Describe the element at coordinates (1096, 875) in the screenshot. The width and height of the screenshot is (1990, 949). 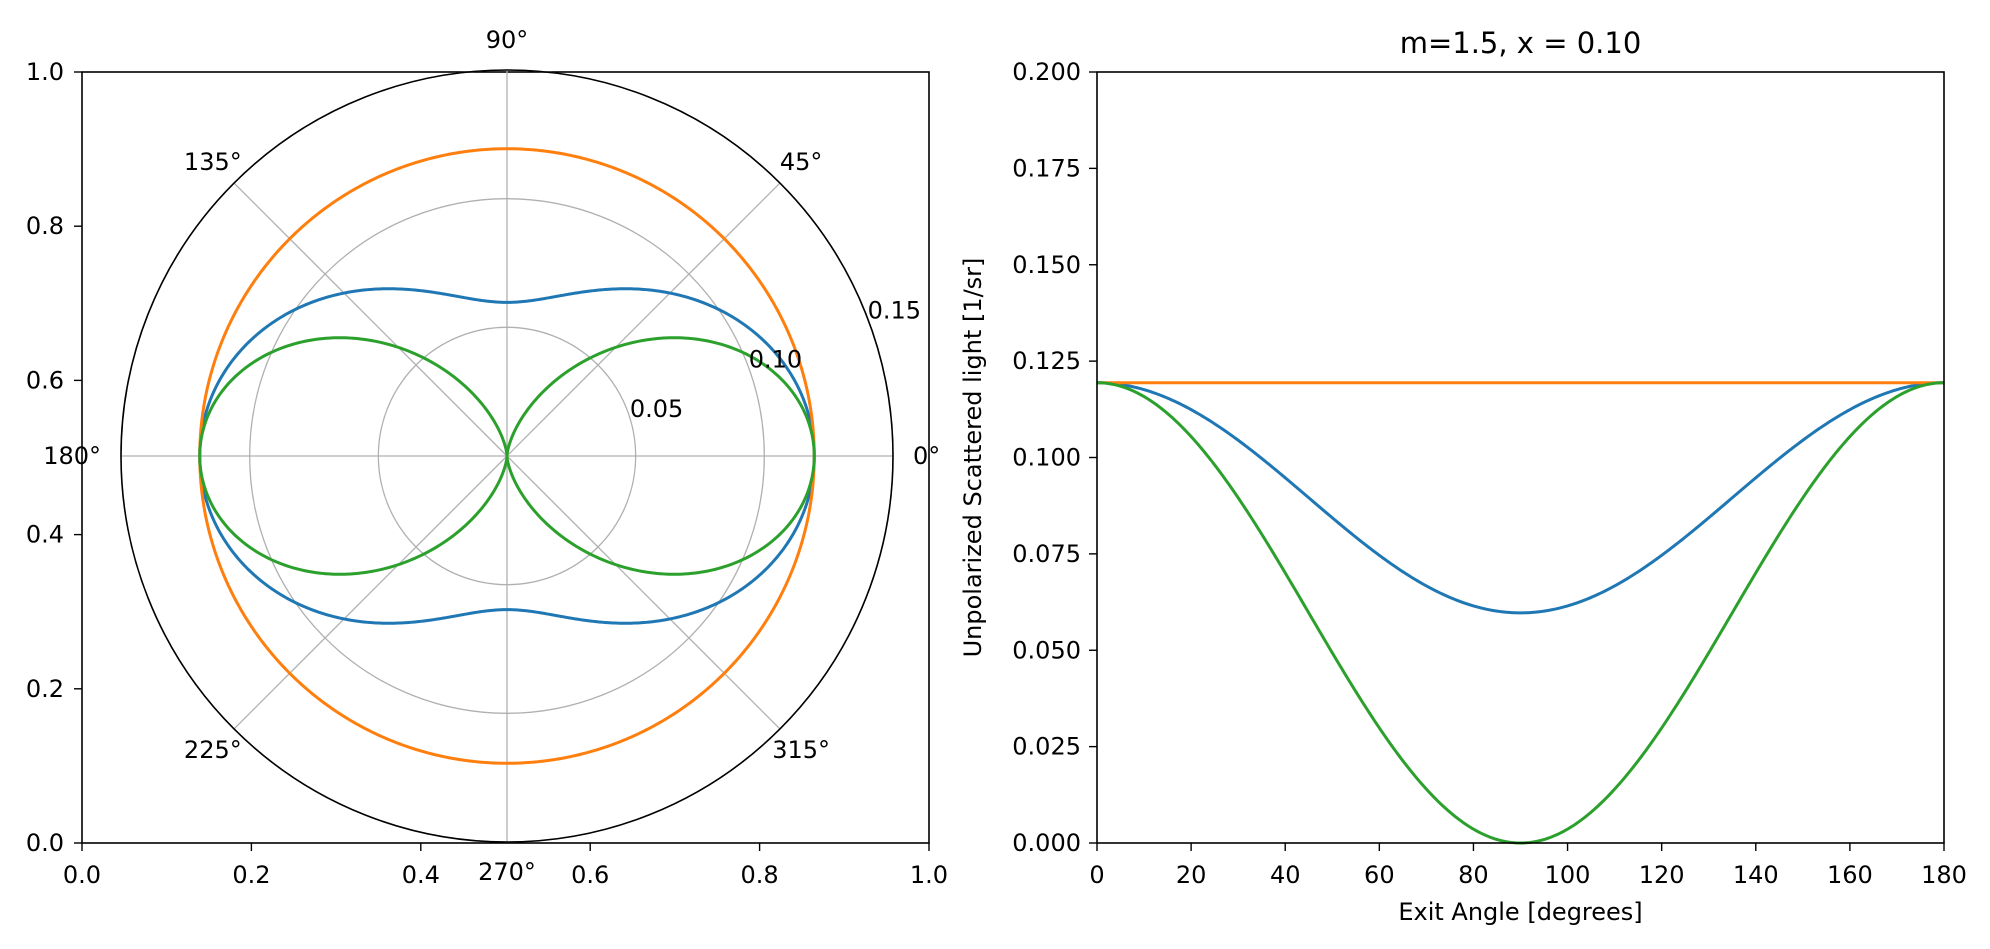
I see `line-x-tick-label: 0` at that location.